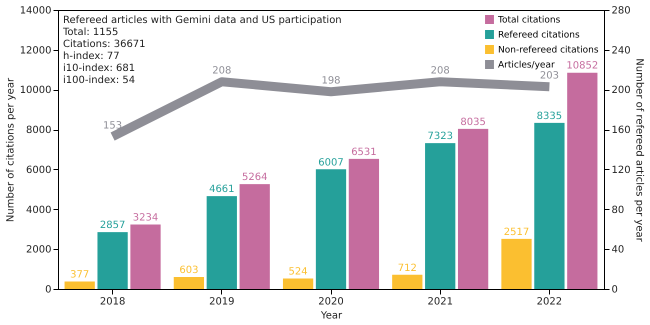 Image resolution: width=650 pixels, height=325 pixels. Describe the element at coordinates (36, 50) in the screenshot. I see `y-tick-label: 12000` at that location.